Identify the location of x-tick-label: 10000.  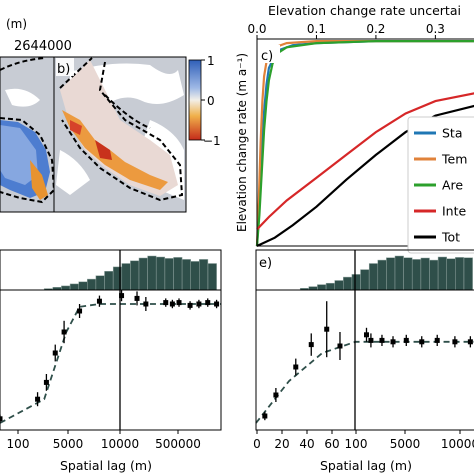
(120, 444).